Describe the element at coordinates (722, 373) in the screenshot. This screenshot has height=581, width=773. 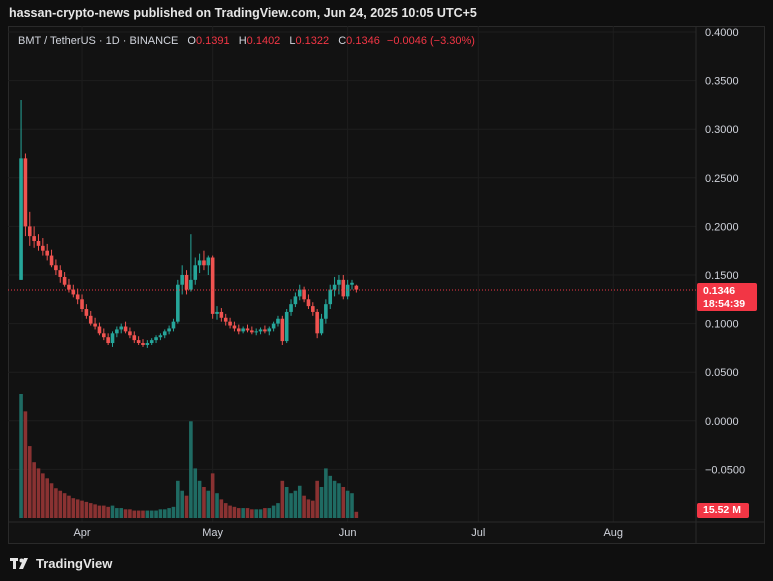
I see `y-tick-label: 0.0500` at that location.